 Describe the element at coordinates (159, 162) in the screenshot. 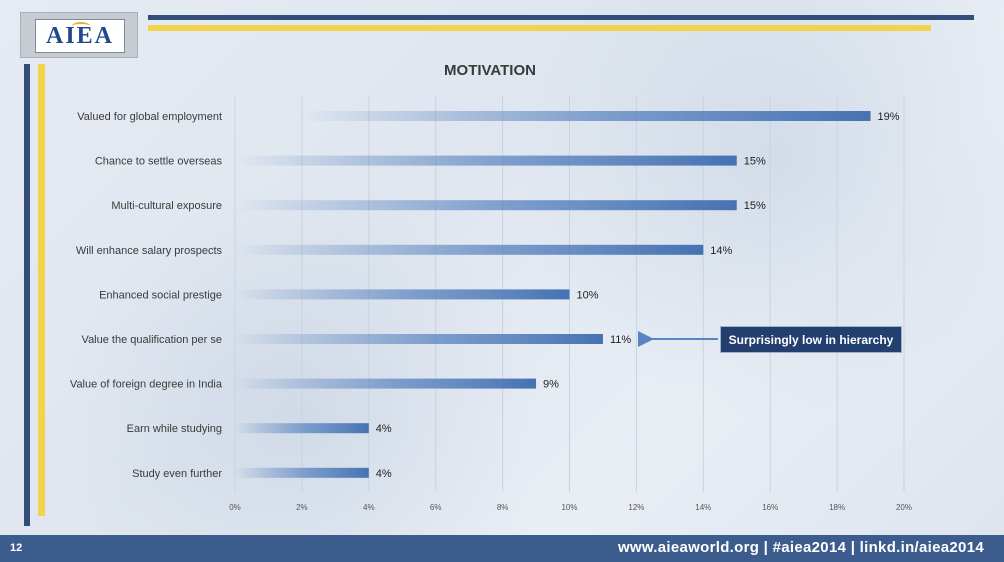

I see `category-label: Chance to settle overseas` at that location.